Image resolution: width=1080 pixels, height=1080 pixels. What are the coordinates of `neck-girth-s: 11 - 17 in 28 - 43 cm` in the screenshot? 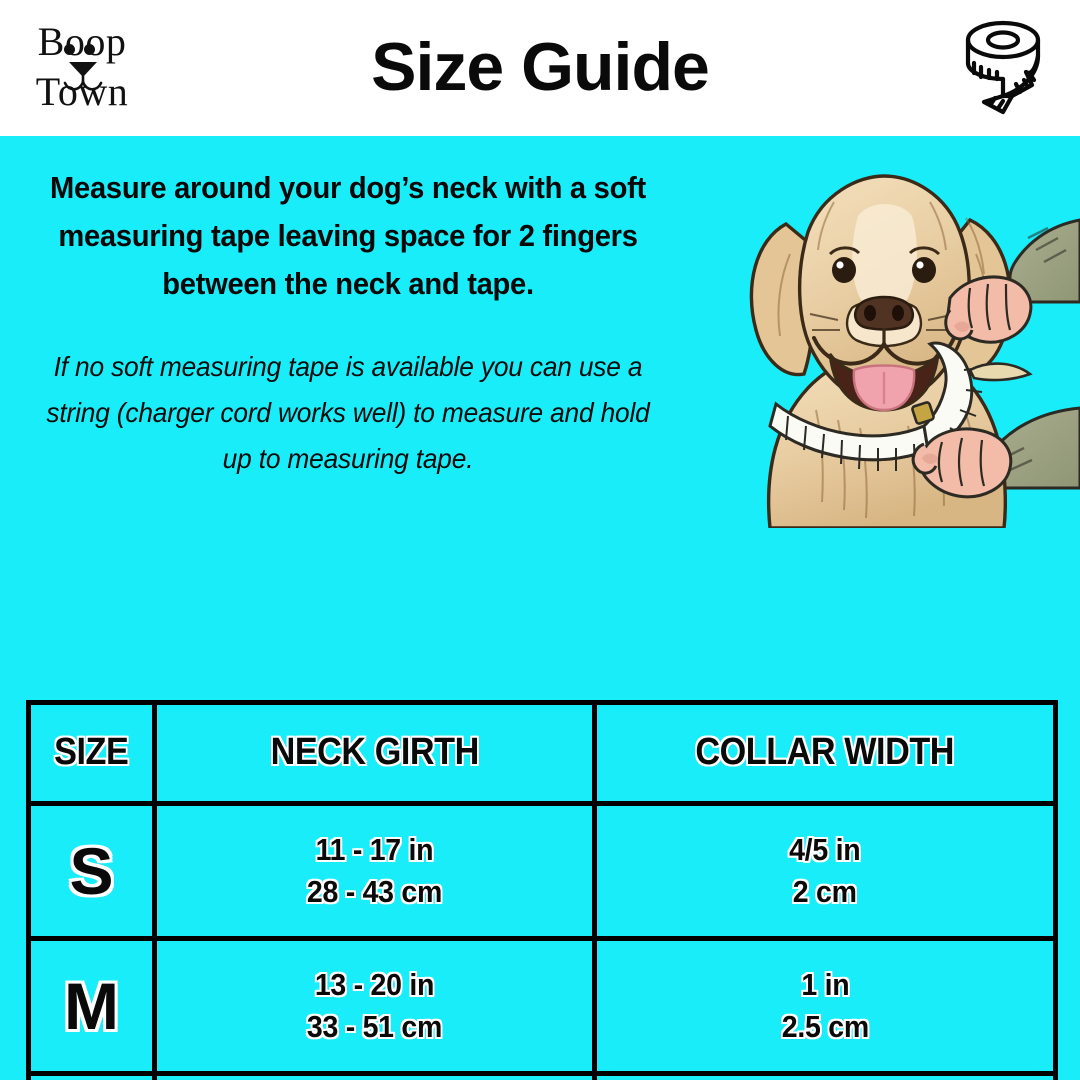 It's located at (374, 871).